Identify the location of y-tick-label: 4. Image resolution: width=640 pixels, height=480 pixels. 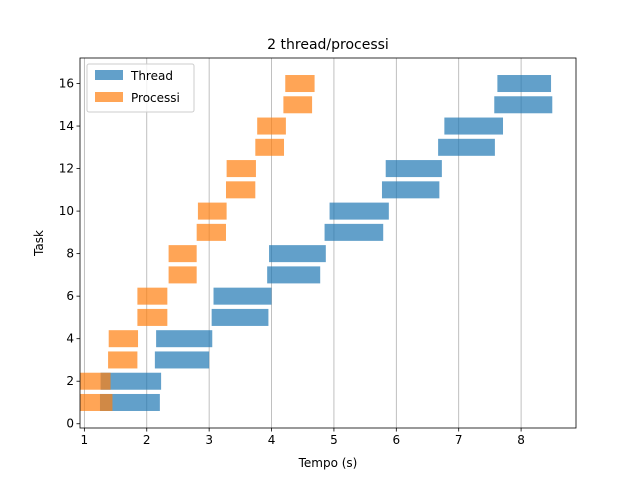
(70, 339).